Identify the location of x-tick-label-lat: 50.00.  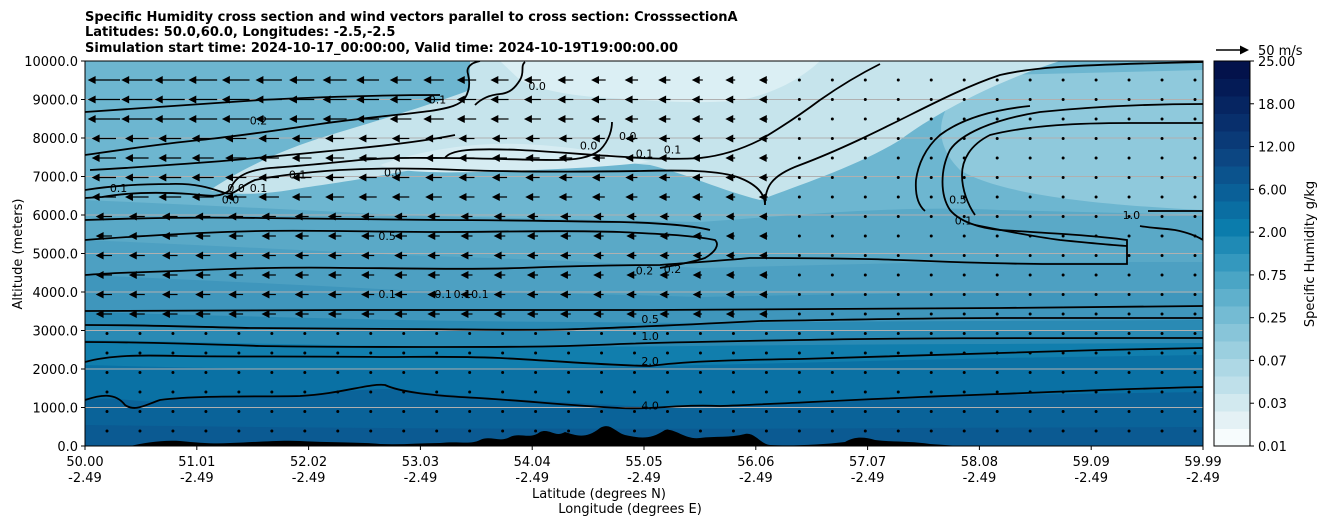
(84, 462).